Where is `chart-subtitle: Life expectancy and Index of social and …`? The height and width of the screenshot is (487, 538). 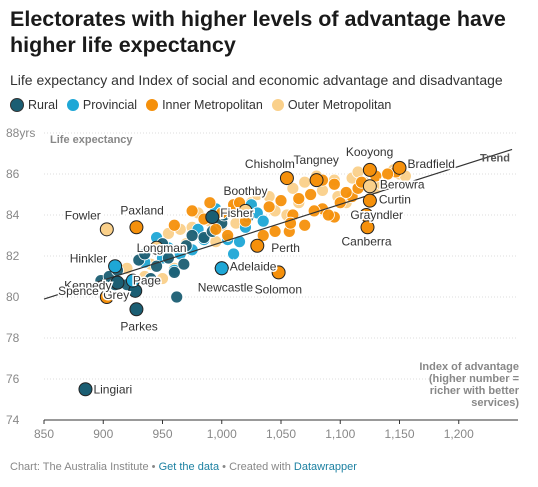
chart-subtitle: Life expectancy and Index of social and … is located at coordinates (256, 80).